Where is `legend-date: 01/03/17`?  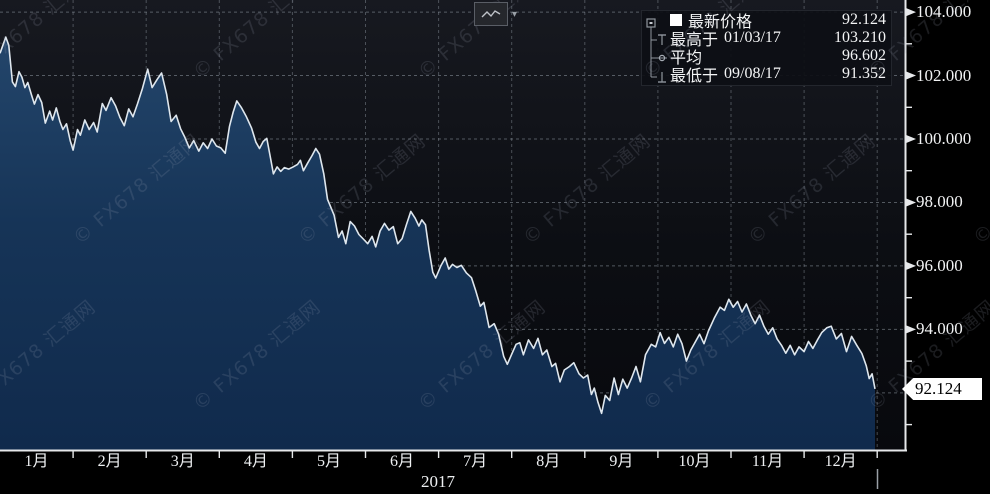
legend-date: 01/03/17 is located at coordinates (752, 37).